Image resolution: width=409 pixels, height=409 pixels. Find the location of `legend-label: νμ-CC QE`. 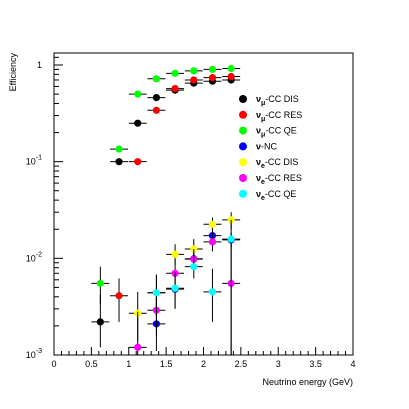

legend-label: νμ-CC QE is located at coordinates (276, 132).